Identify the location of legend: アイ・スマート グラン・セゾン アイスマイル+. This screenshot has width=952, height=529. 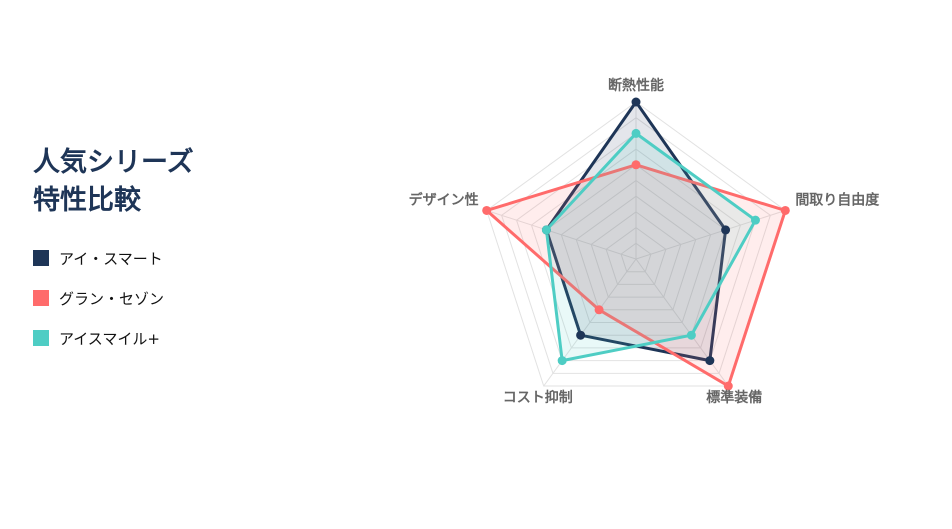
(98, 308).